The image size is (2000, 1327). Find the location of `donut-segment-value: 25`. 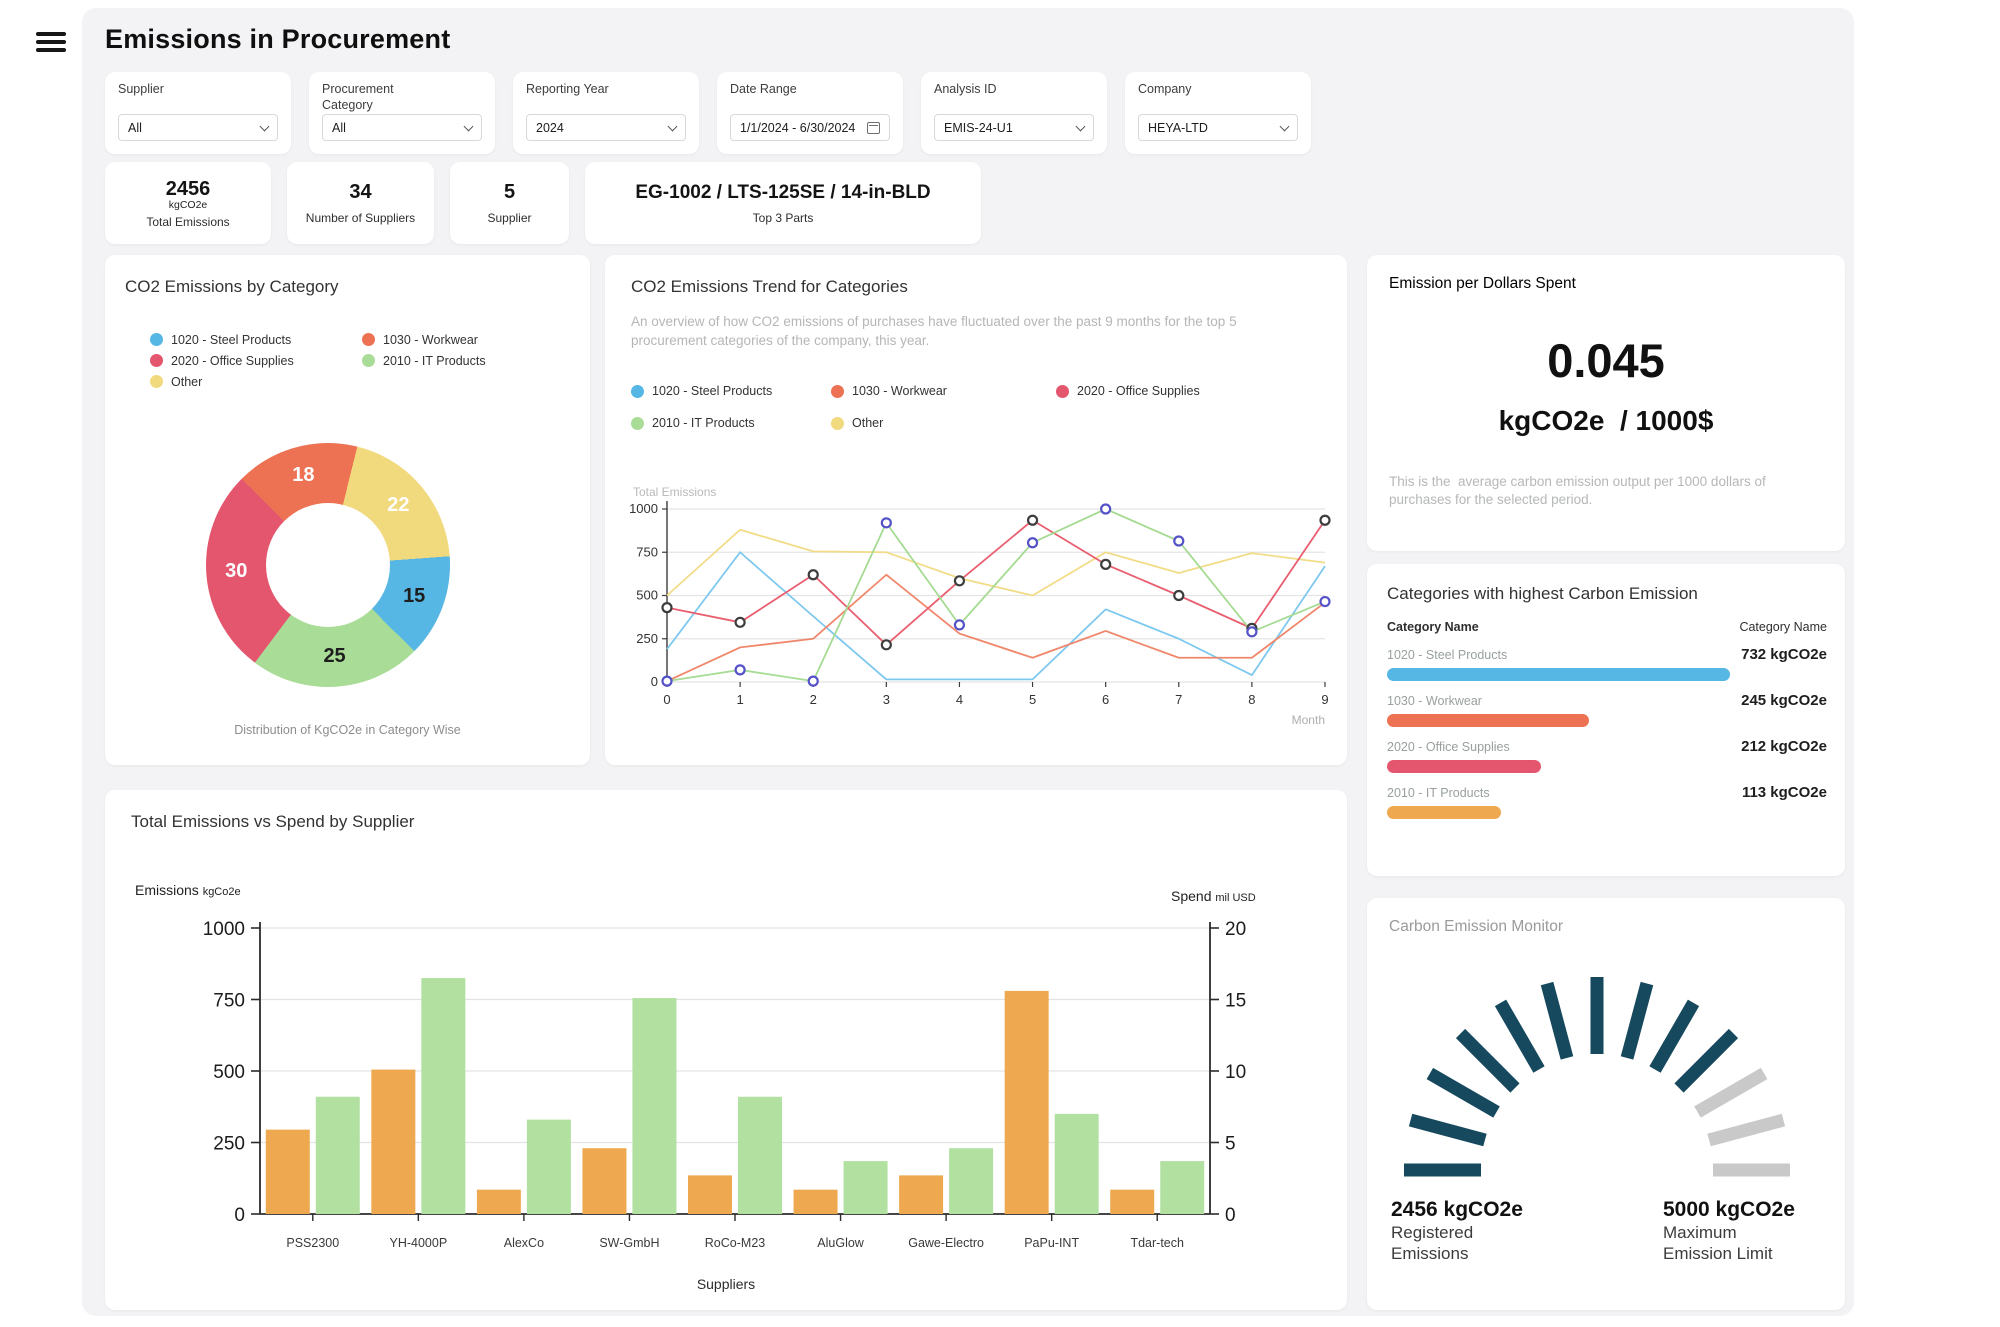

donut-segment-value: 25 is located at coordinates (334, 655).